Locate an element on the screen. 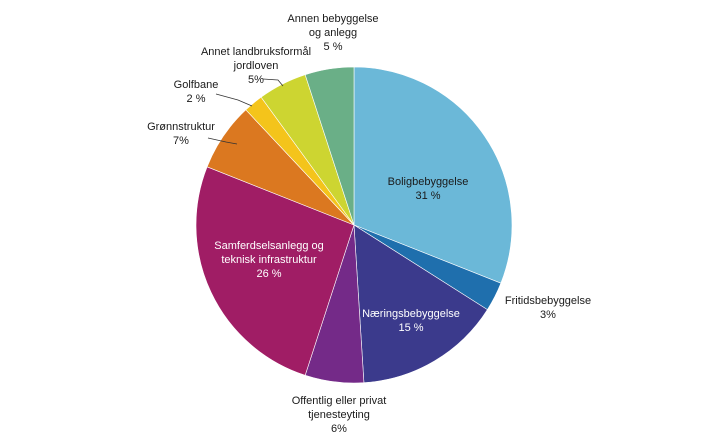 The image size is (719, 446). slice-label-line: Samferdselsanlegg og is located at coordinates (268, 246).